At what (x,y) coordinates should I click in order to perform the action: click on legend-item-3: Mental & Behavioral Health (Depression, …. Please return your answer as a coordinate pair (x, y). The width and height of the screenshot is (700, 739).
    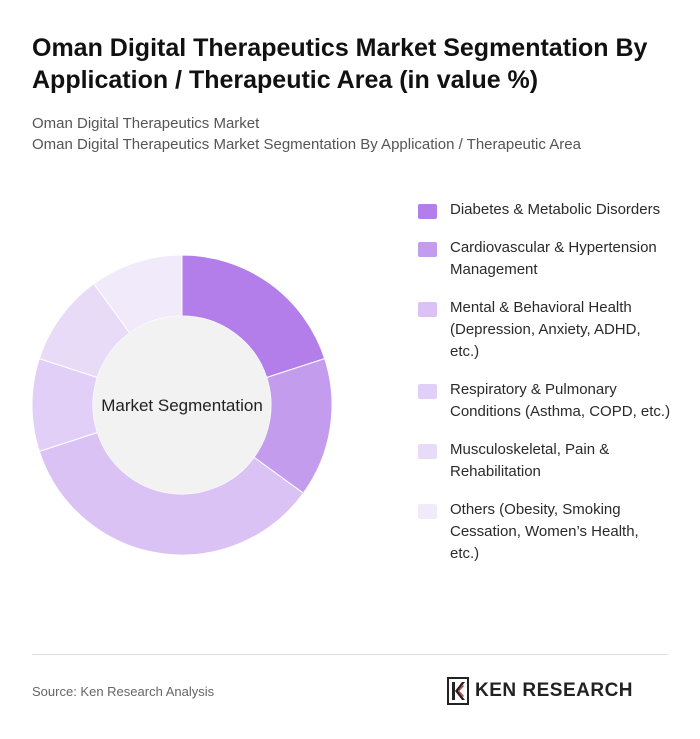
    Looking at the image, I should click on (548, 330).